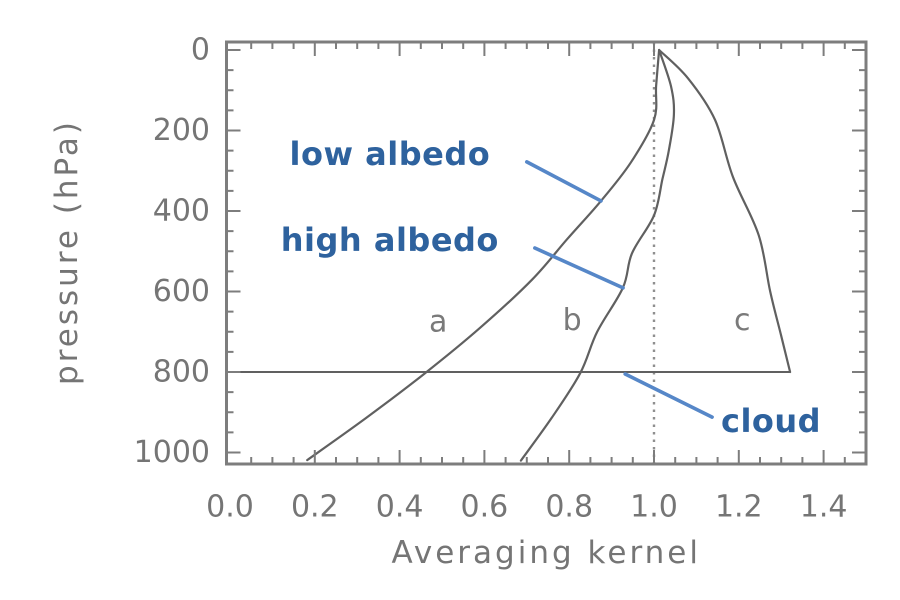  Describe the element at coordinates (172, 452) in the screenshot. I see `y-tick-label: 1000` at that location.